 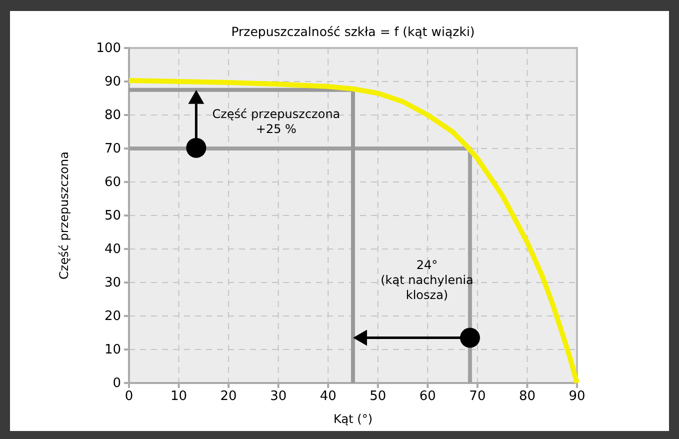 What do you see at coordinates (278, 396) in the screenshot?
I see `x-tick-label: 30` at bounding box center [278, 396].